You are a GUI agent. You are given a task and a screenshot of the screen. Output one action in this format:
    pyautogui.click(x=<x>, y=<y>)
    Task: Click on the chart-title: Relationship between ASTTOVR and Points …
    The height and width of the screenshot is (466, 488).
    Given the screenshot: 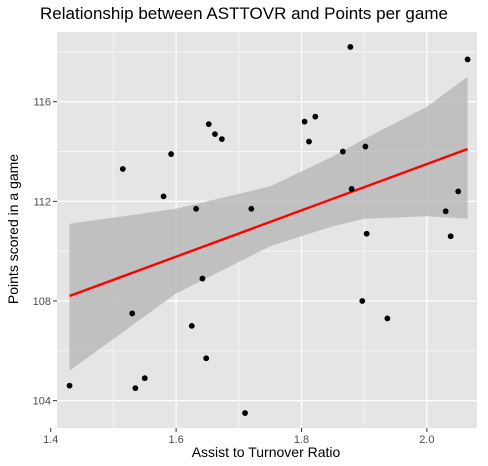 What is the action you would take?
    pyautogui.click(x=244, y=13)
    